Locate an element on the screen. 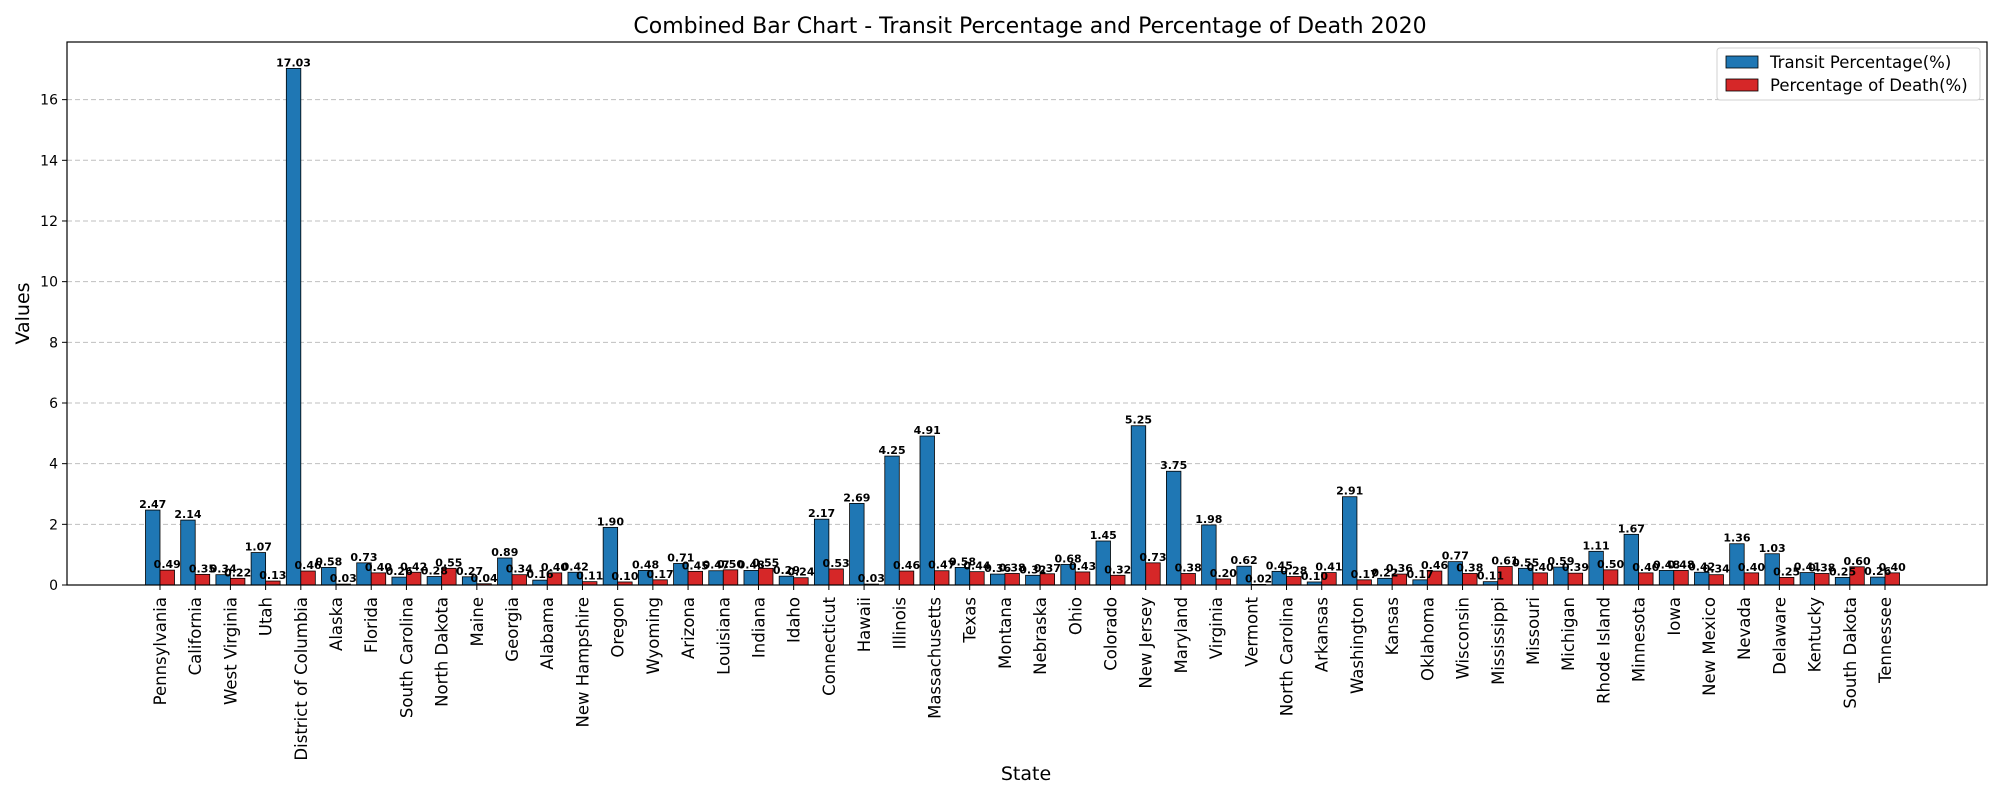 Image resolution: width=2000 pixels, height=800 pixels. transit-value-label: 0.45 is located at coordinates (1279, 565).